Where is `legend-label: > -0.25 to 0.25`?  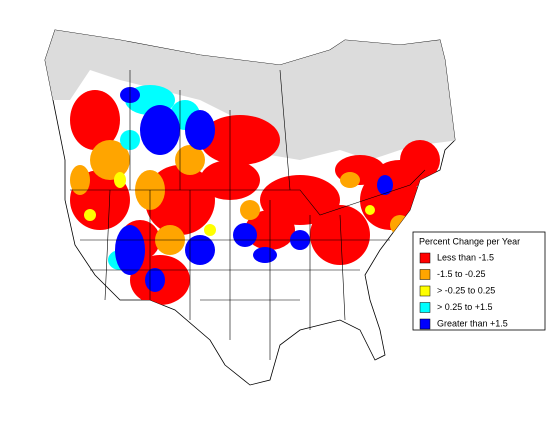 legend-label: > -0.25 to 0.25 is located at coordinates (466, 290).